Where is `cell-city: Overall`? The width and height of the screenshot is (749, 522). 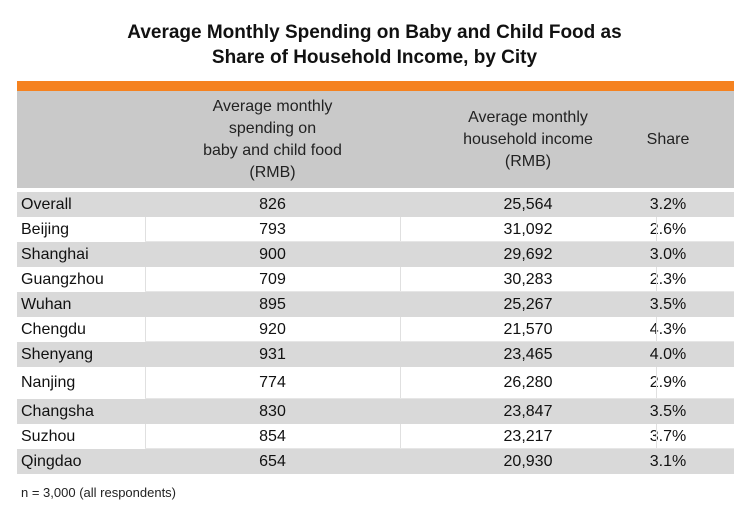
cell-city: Overall is located at coordinates (46, 204).